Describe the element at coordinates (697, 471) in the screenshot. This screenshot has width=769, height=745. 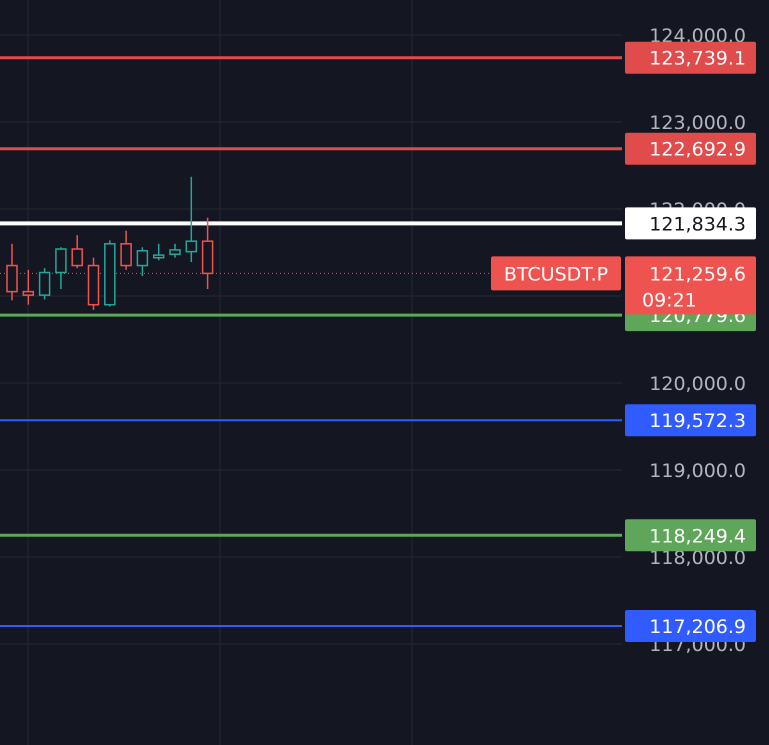
I see `y-tick-label: 119,000.0` at that location.